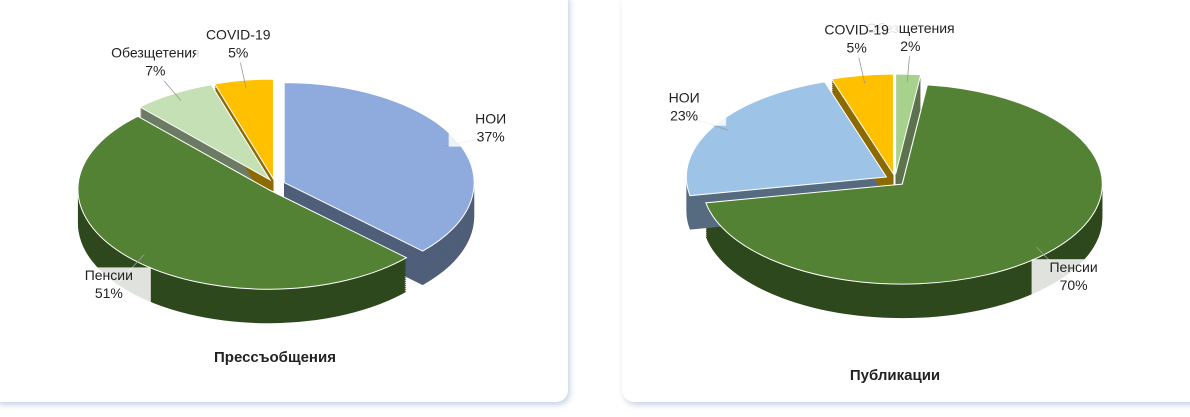  What do you see at coordinates (109, 293) in the screenshot?
I see `slice-value: 51%` at bounding box center [109, 293].